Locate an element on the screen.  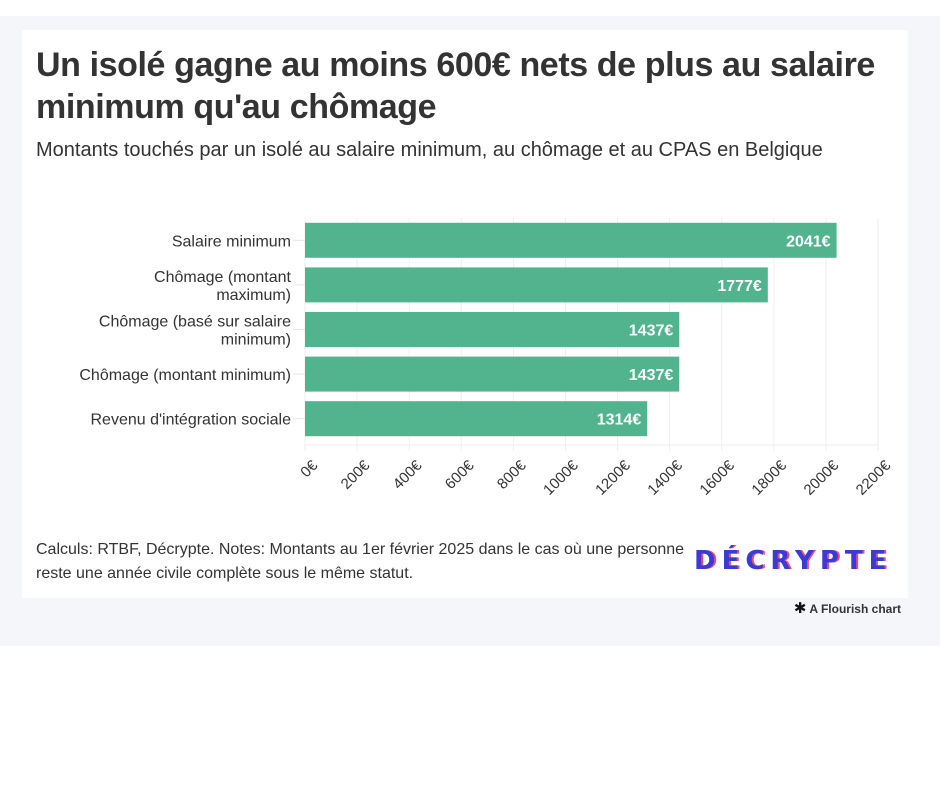
category-label-line: Revenu d'intégration sociale is located at coordinates (190, 420).